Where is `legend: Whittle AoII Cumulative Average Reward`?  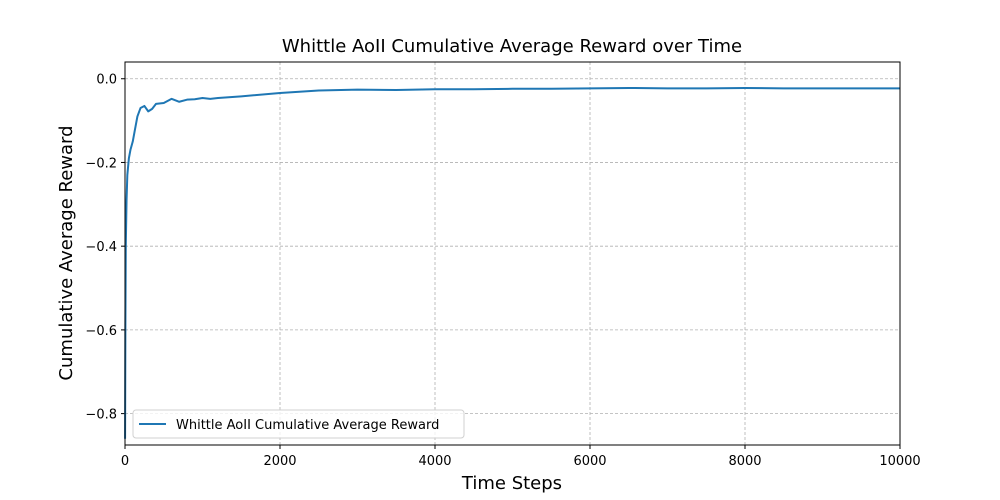 legend: Whittle AoII Cumulative Average Reward is located at coordinates (298, 424).